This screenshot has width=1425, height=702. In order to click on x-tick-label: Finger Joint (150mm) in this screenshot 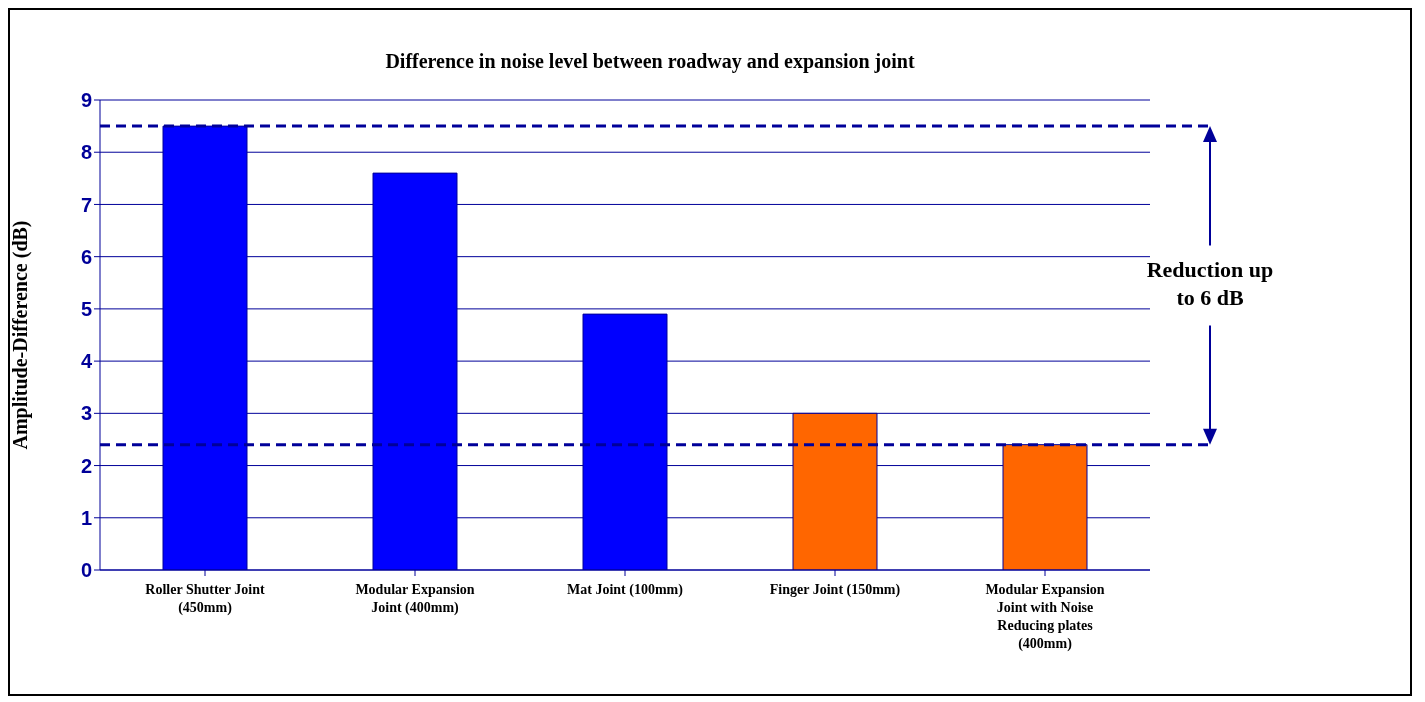, I will do `click(835, 590)`.